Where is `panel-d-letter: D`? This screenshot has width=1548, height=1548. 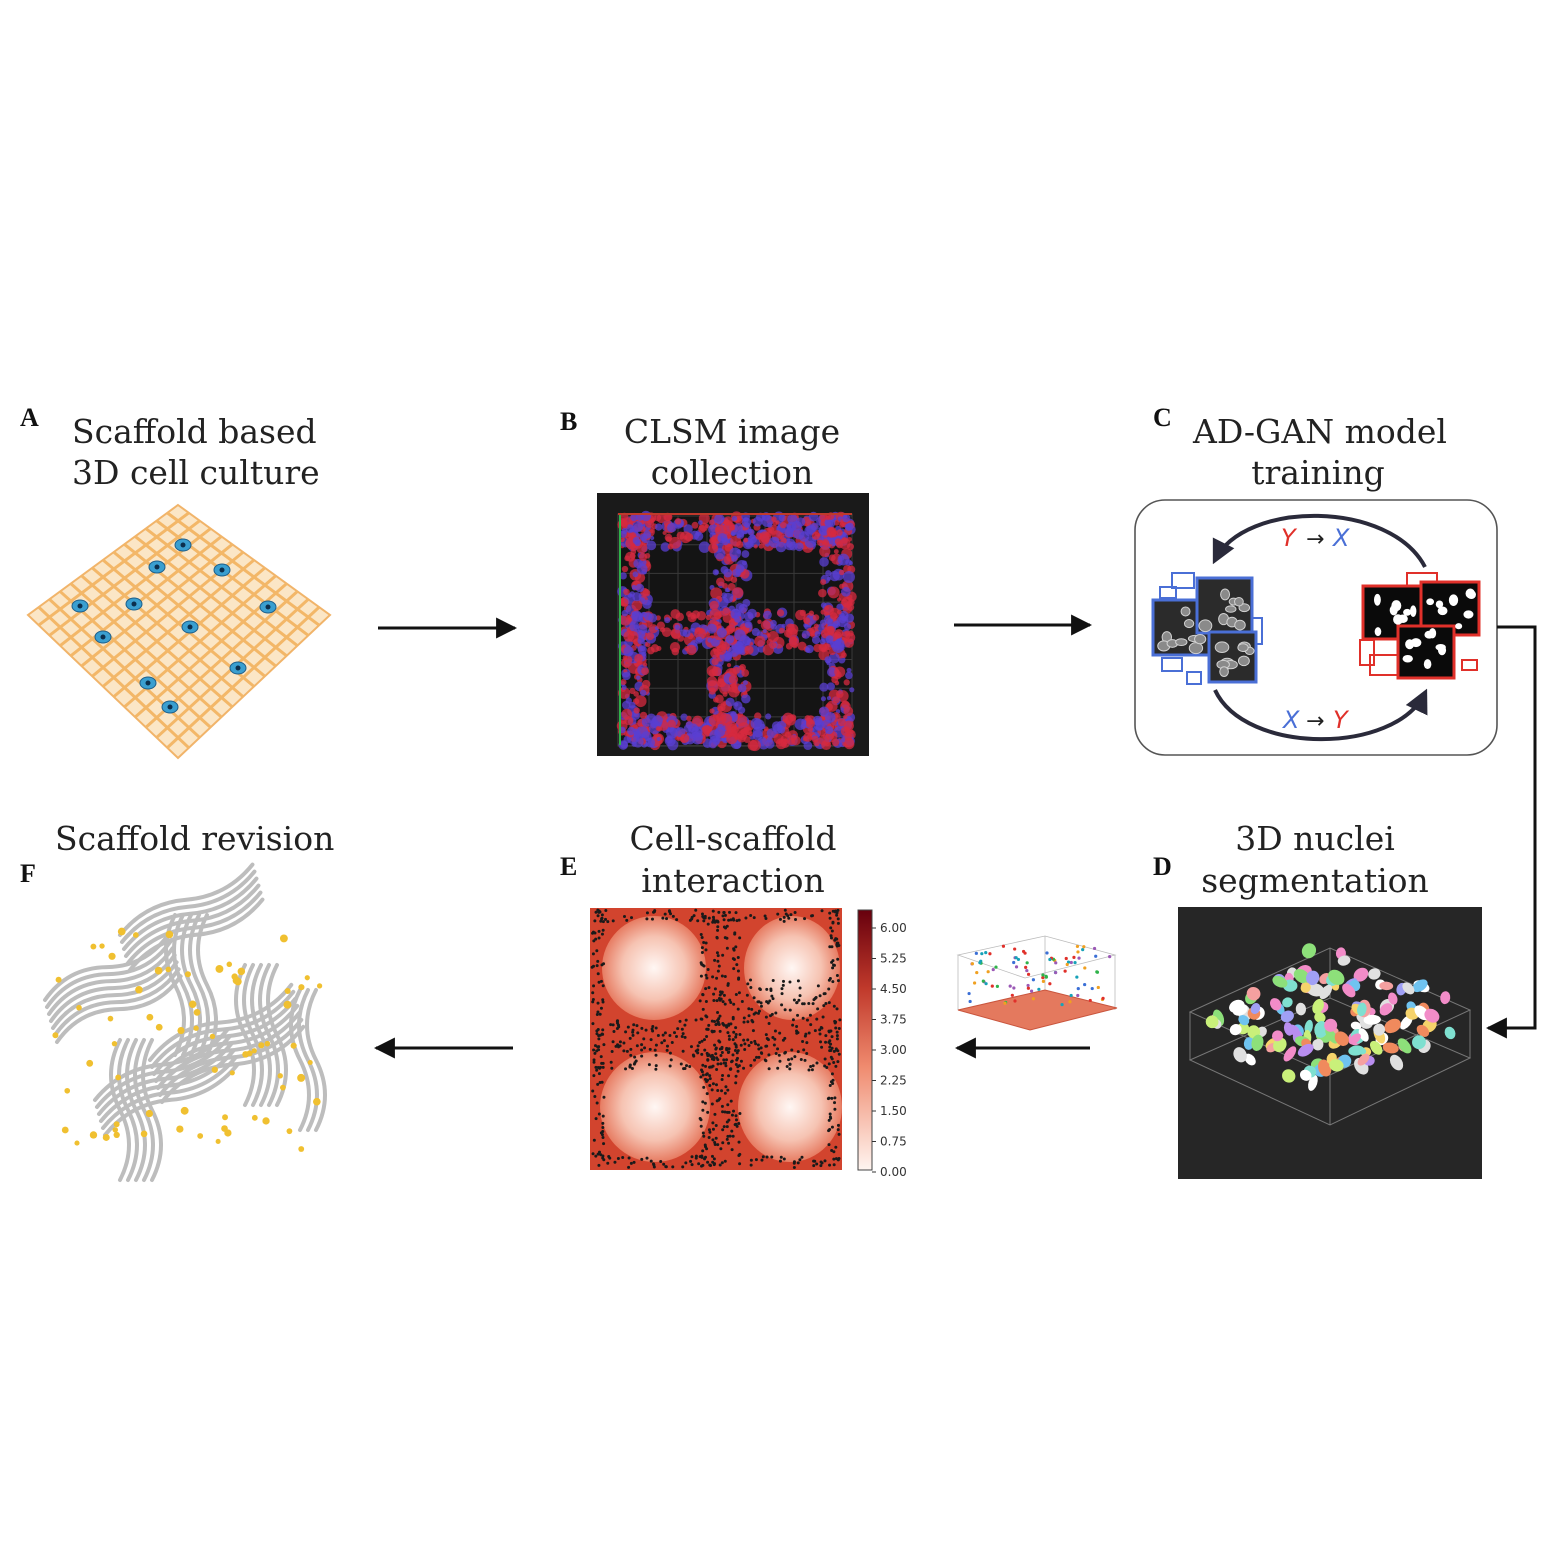
panel-d-letter: D is located at coordinates (1162, 866).